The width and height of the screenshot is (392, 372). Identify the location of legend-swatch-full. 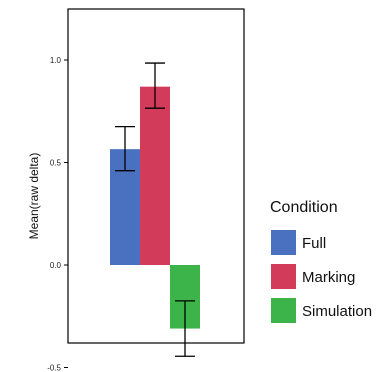
(283, 242).